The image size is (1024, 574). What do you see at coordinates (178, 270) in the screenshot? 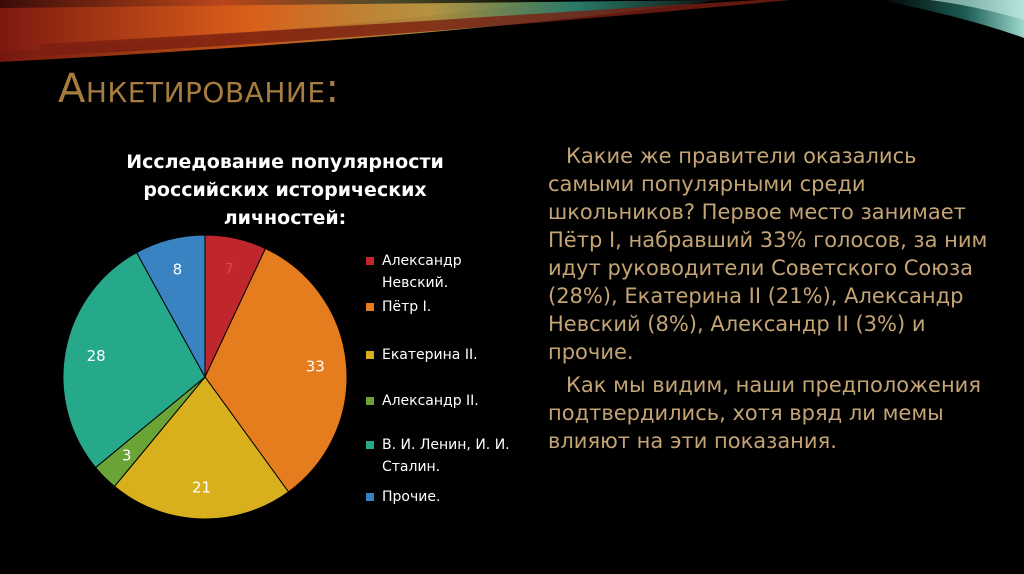
I see `data-label-other: 8` at bounding box center [178, 270].